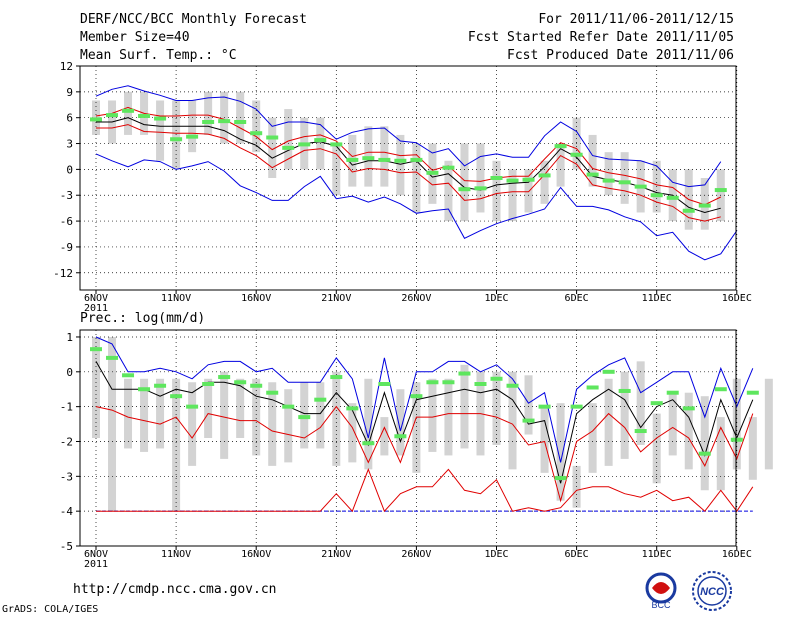 This screenshot has width=800, height=618. I want to click on temp-ytick-label: 0, so click(69, 169).